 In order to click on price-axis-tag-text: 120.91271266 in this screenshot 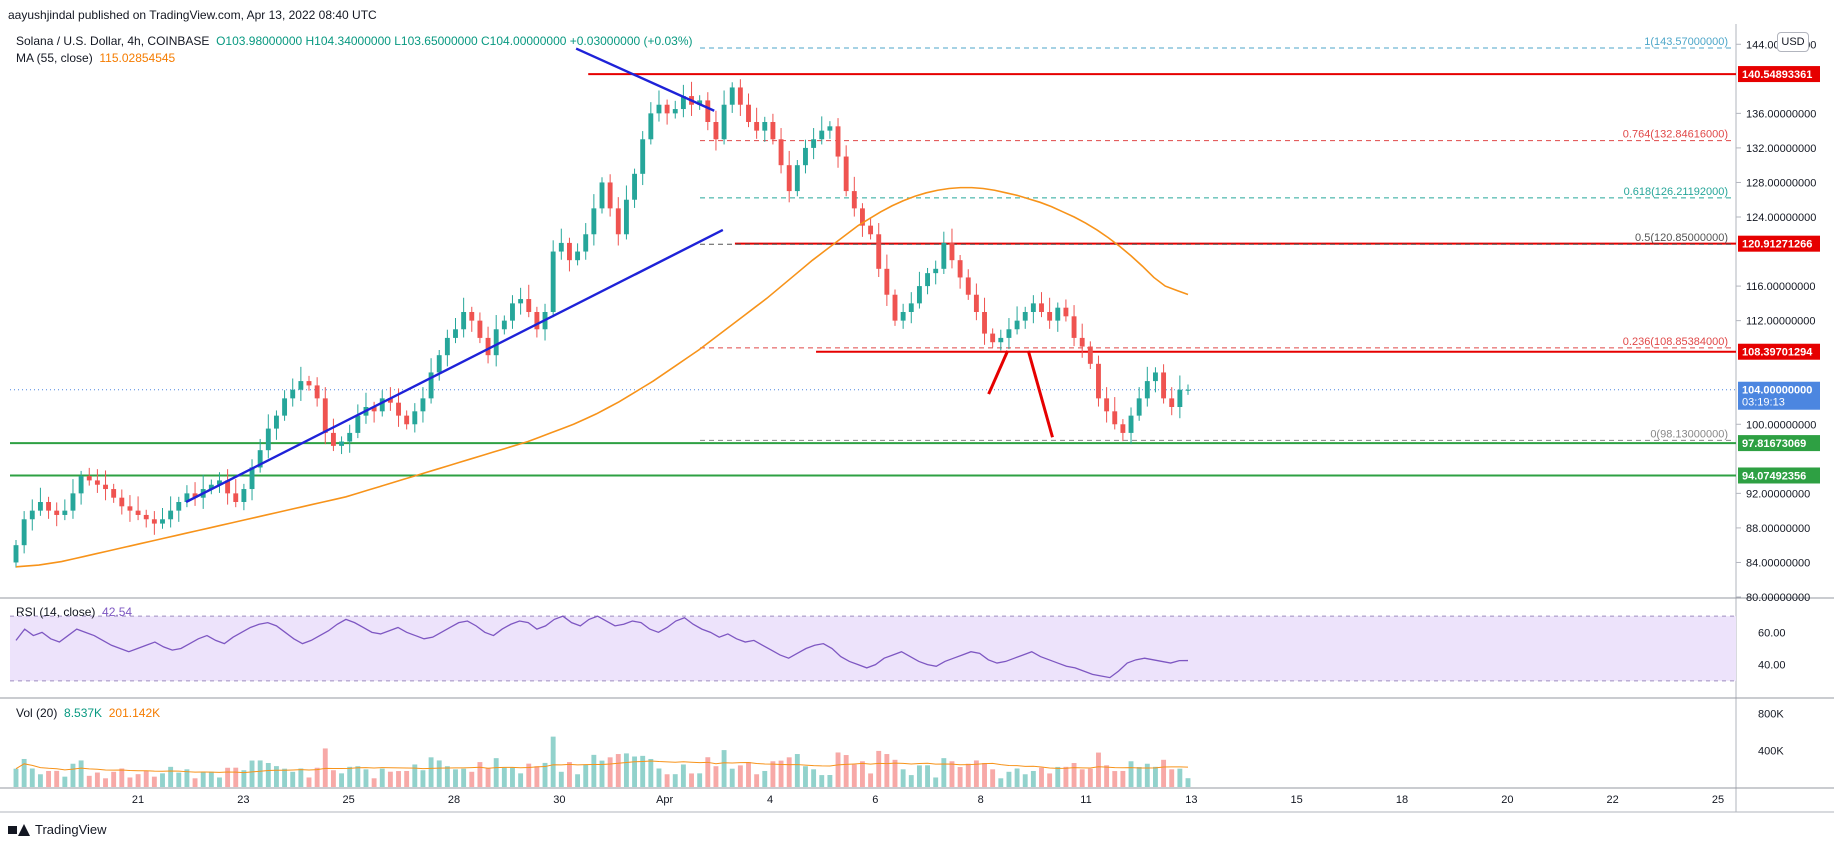, I will do `click(1777, 245)`.